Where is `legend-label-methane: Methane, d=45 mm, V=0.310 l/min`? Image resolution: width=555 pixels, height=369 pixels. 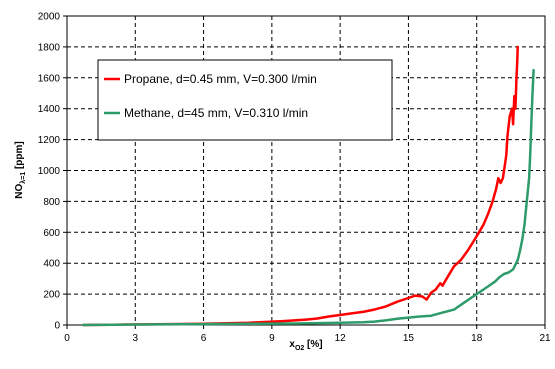 legend-label-methane: Methane, d=45 mm, V=0.310 l/min is located at coordinates (216, 113).